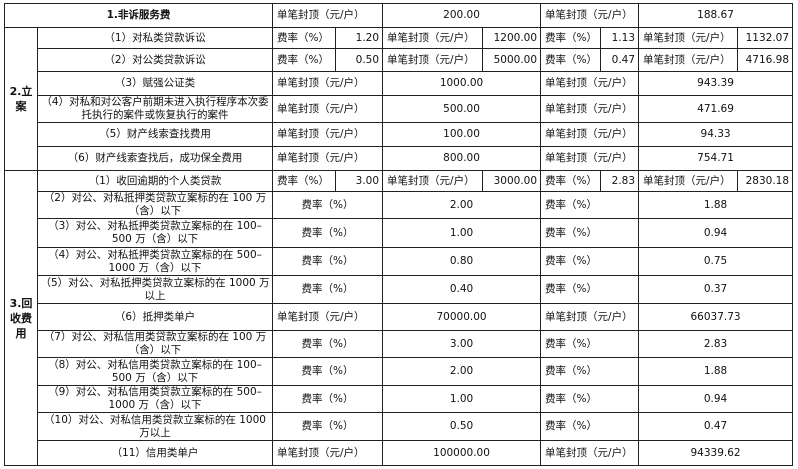 Image resolution: width=798 pixels, height=469 pixels. I want to click on cap-value: 5000.00, so click(512, 60).